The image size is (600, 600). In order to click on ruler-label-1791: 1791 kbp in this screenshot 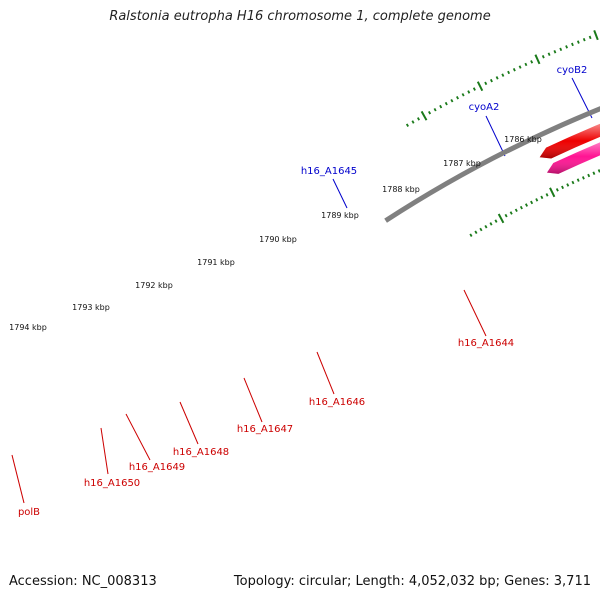, I will do `click(216, 262)`.